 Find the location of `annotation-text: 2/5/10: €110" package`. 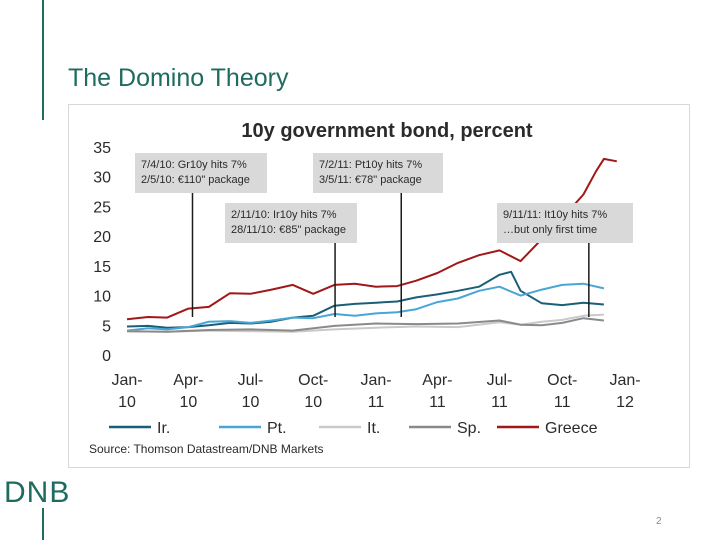

annotation-text: 2/5/10: €110" package is located at coordinates (195, 180).